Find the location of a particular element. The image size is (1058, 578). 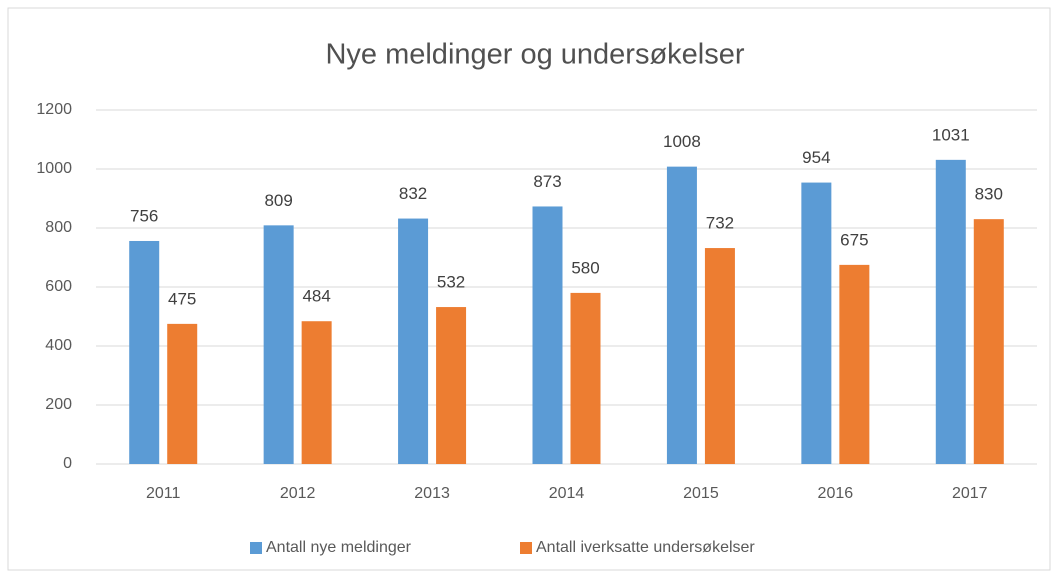

legend-label: Antall nye meldinger is located at coordinates (339, 547).